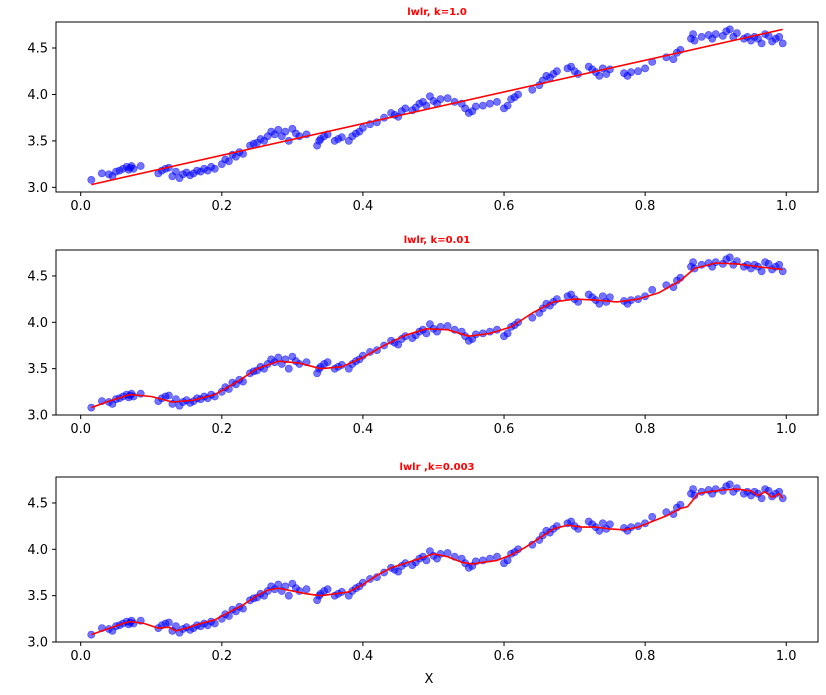 This screenshot has width=826, height=695. Describe the element at coordinates (437, 240) in the screenshot. I see `subplot-title: lwlr, k=0.01` at that location.